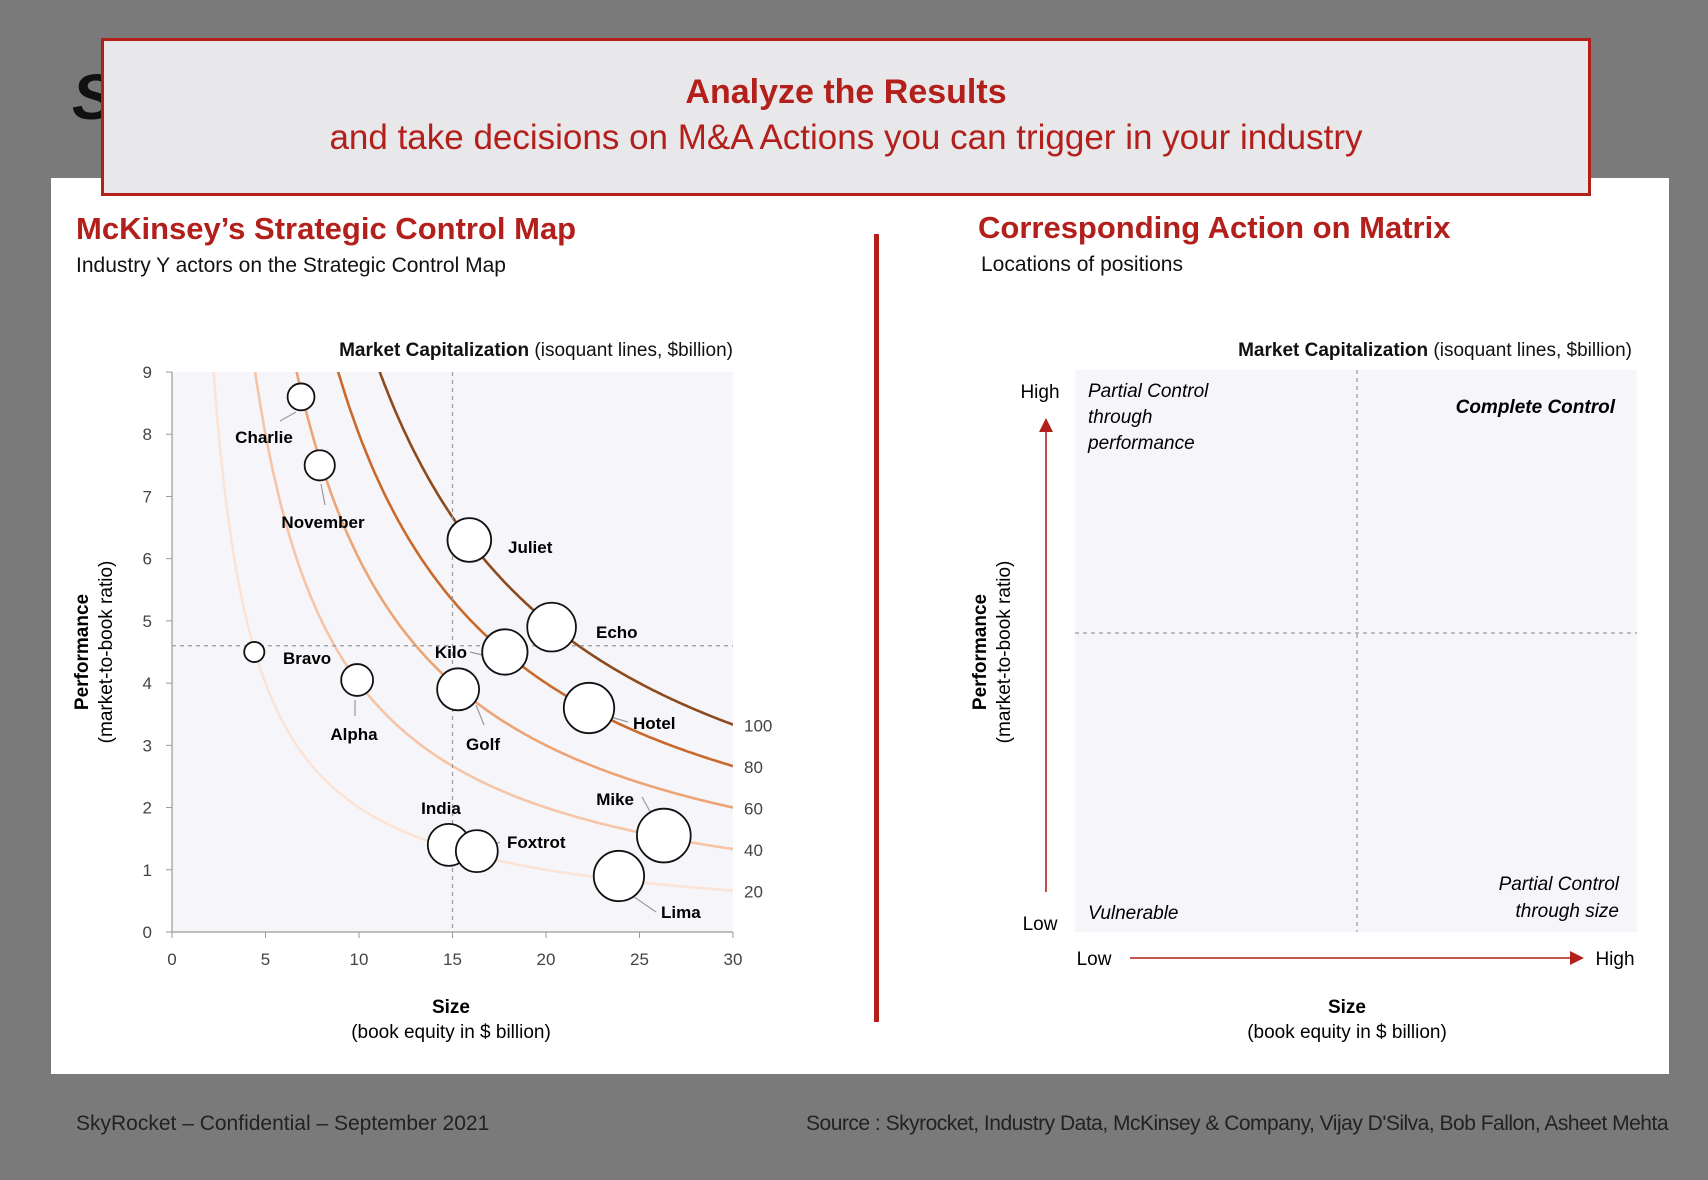 This screenshot has height=1180, width=1708. Describe the element at coordinates (147, 621) in the screenshot. I see `y-tick-label: 5` at that location.